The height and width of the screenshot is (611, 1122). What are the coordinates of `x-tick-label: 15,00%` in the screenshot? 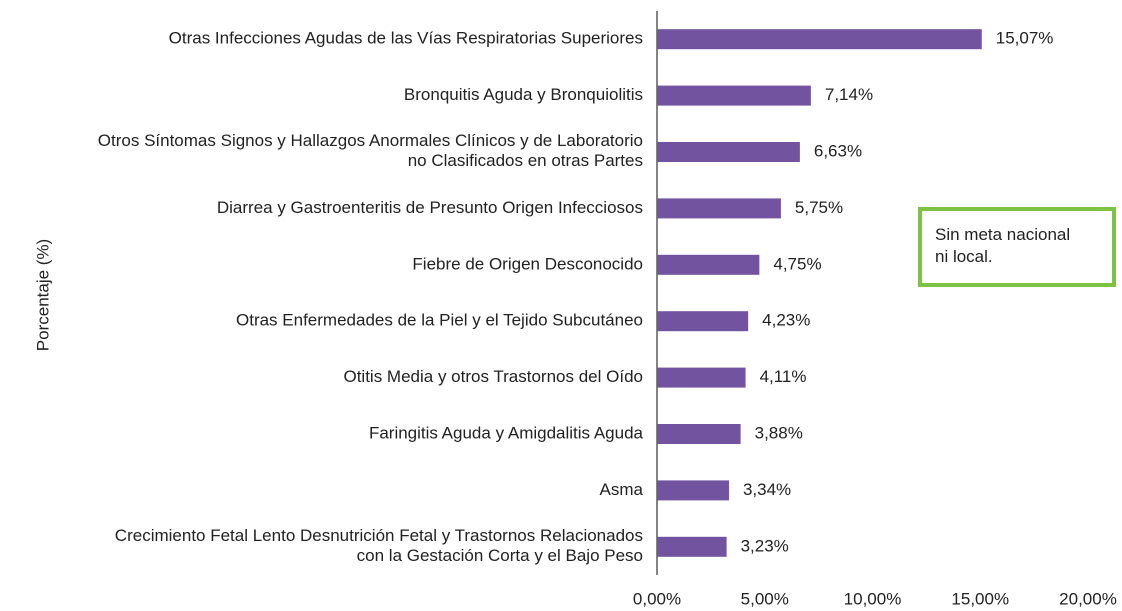 It's located at (980, 598).